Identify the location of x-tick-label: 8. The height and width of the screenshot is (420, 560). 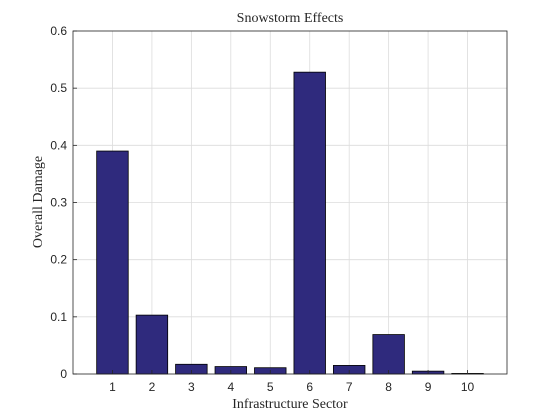
(388, 387).